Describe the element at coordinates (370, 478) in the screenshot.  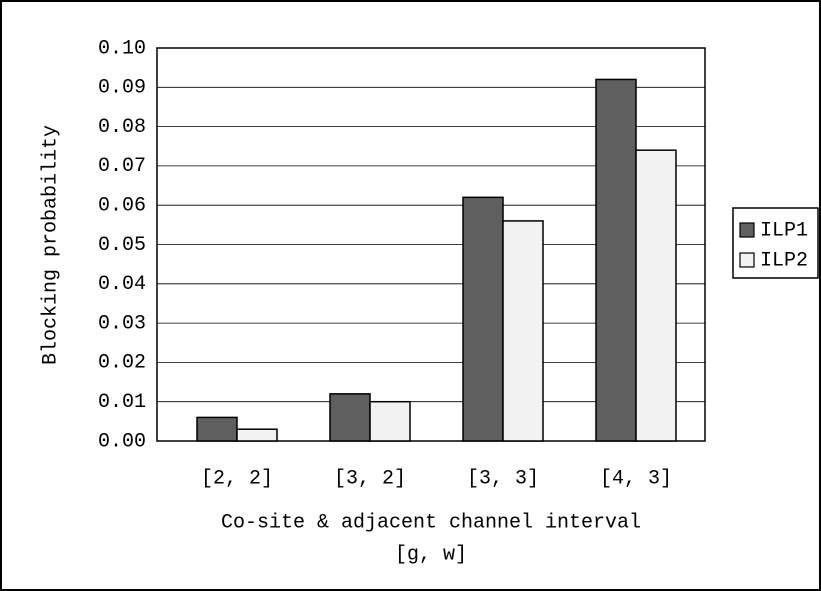
I see `x-tick-label: [3, 2]` at that location.